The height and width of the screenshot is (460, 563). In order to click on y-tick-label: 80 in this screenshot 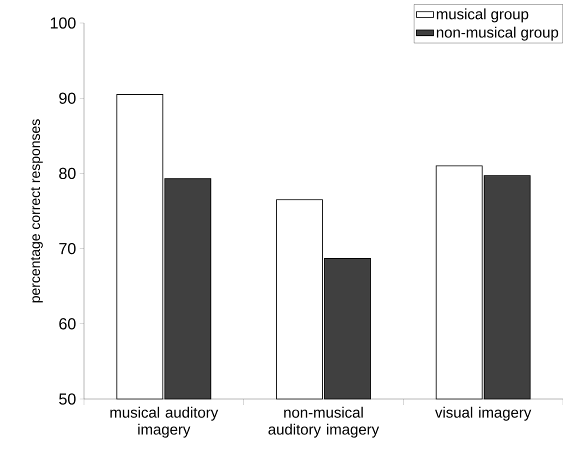, I will do `click(67, 174)`.